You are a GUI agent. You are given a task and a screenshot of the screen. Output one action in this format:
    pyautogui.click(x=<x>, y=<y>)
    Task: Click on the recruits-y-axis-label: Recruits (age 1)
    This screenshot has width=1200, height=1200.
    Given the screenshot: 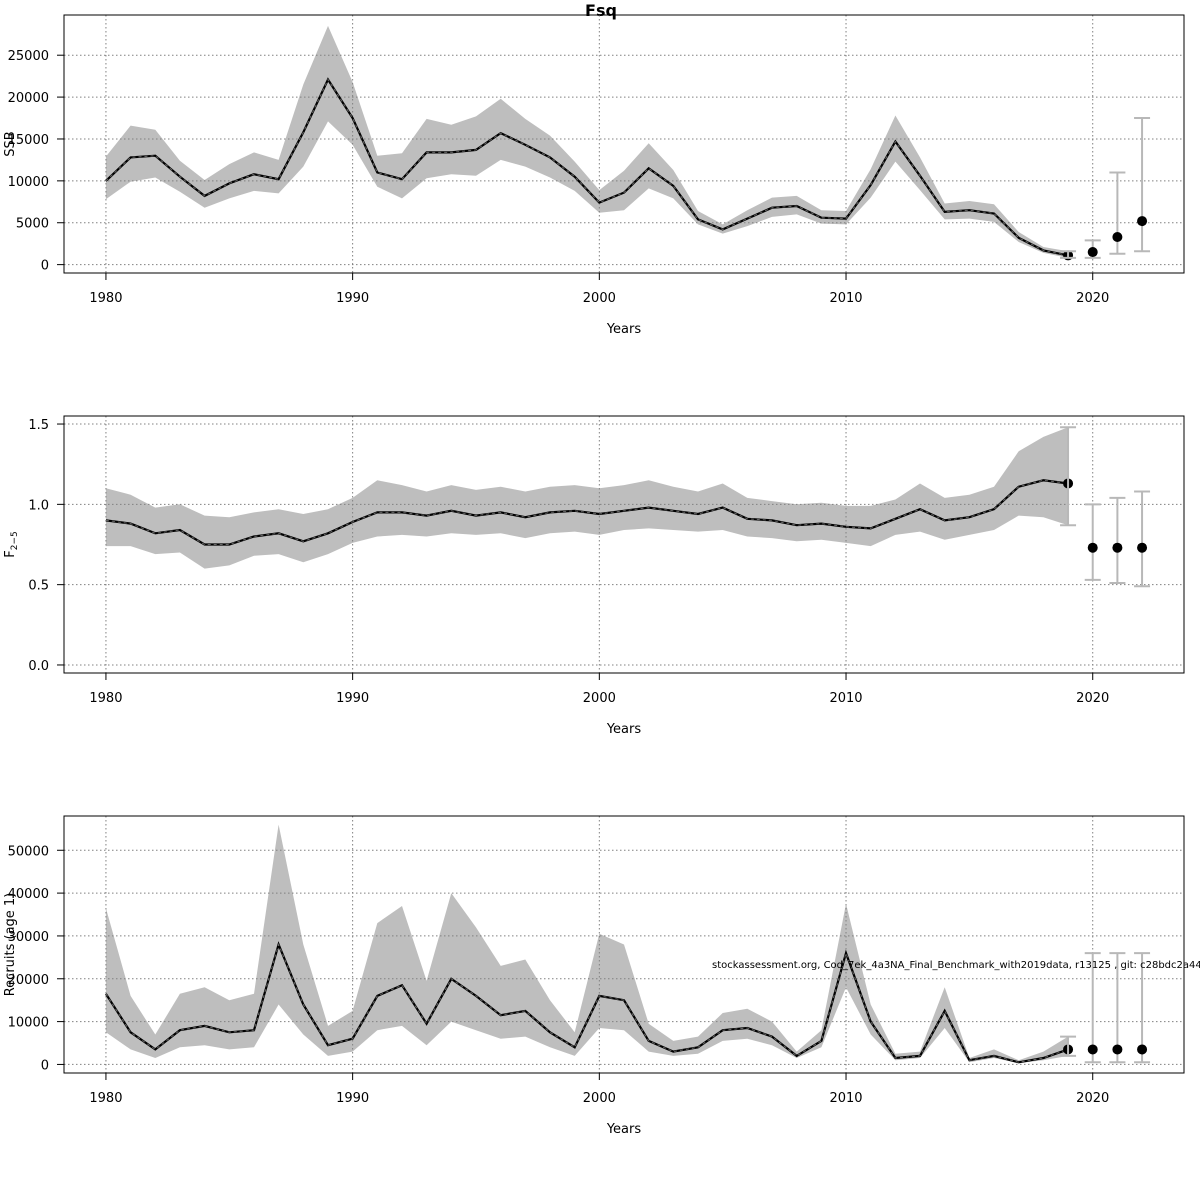 What is the action you would take?
    pyautogui.click(x=10, y=945)
    